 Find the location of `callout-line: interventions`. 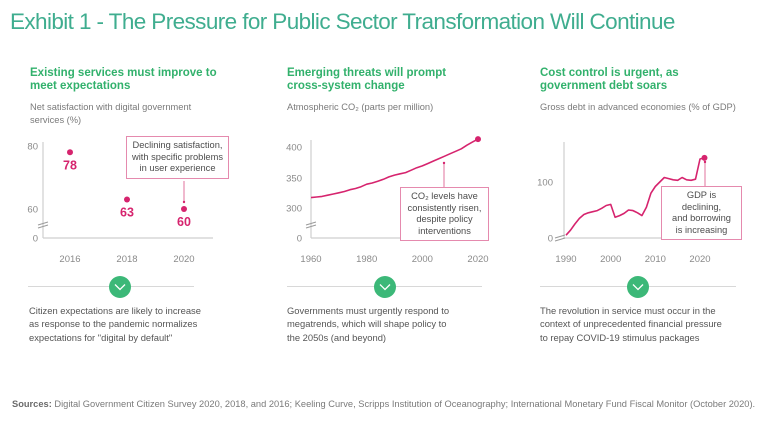

callout-line: interventions is located at coordinates (444, 230).